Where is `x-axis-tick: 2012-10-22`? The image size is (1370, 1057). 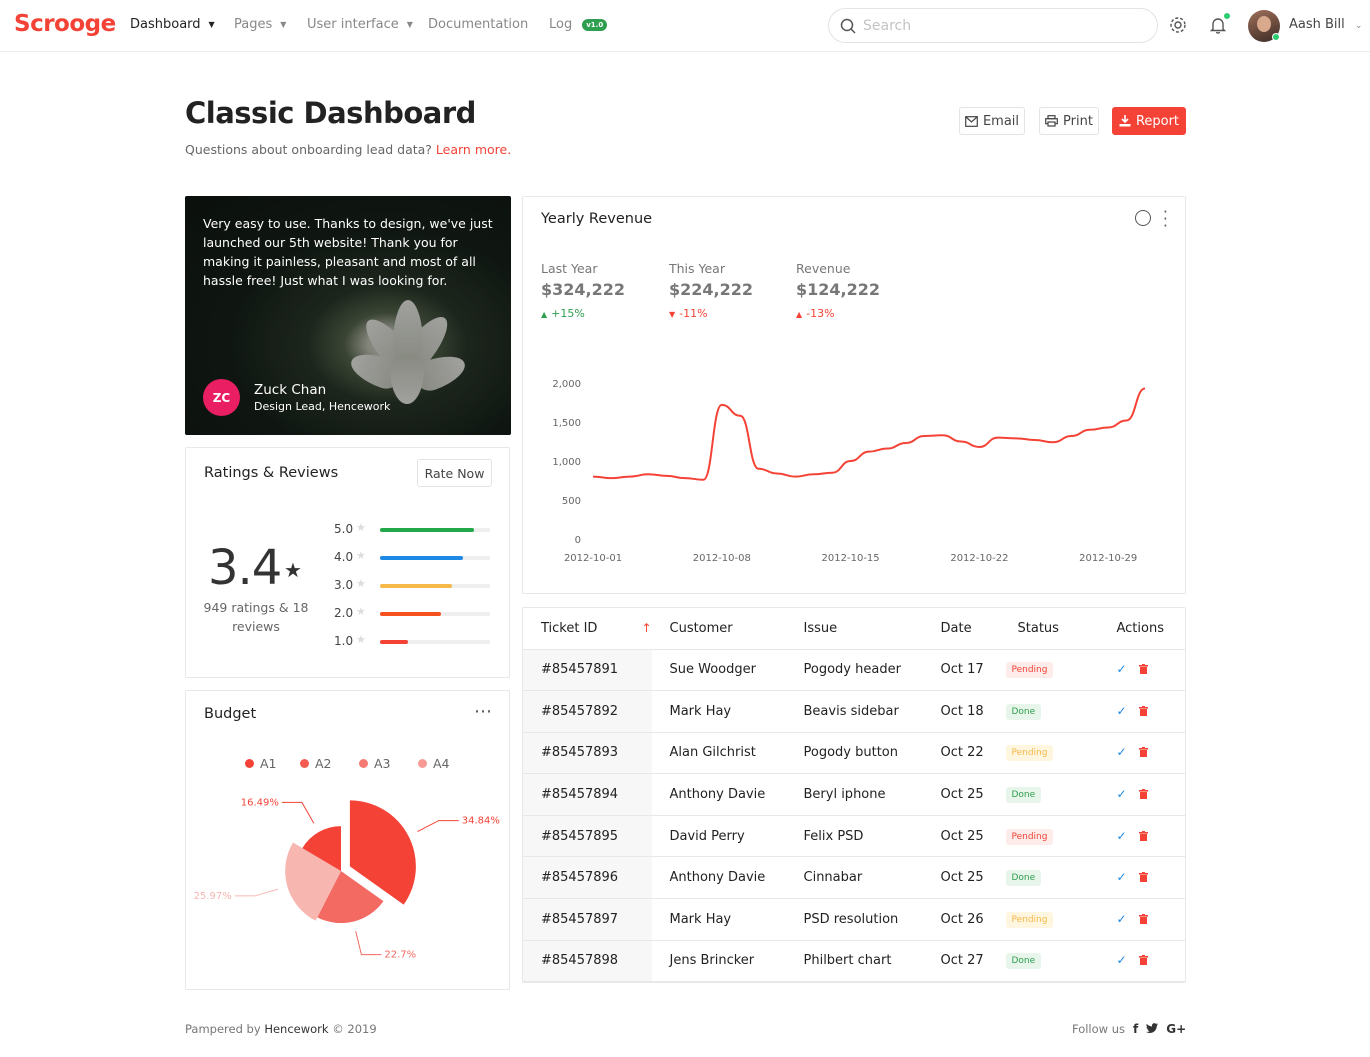
x-axis-tick: 2012-10-22 is located at coordinates (979, 558).